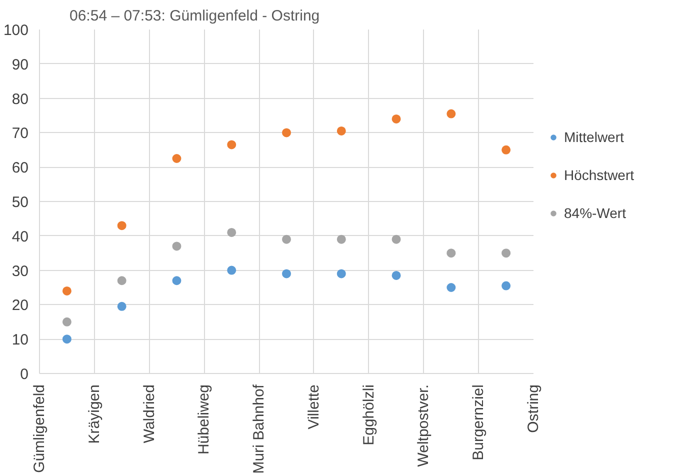  Describe the element at coordinates (20, 65) in the screenshot. I see `y-tick-label: 90` at that location.